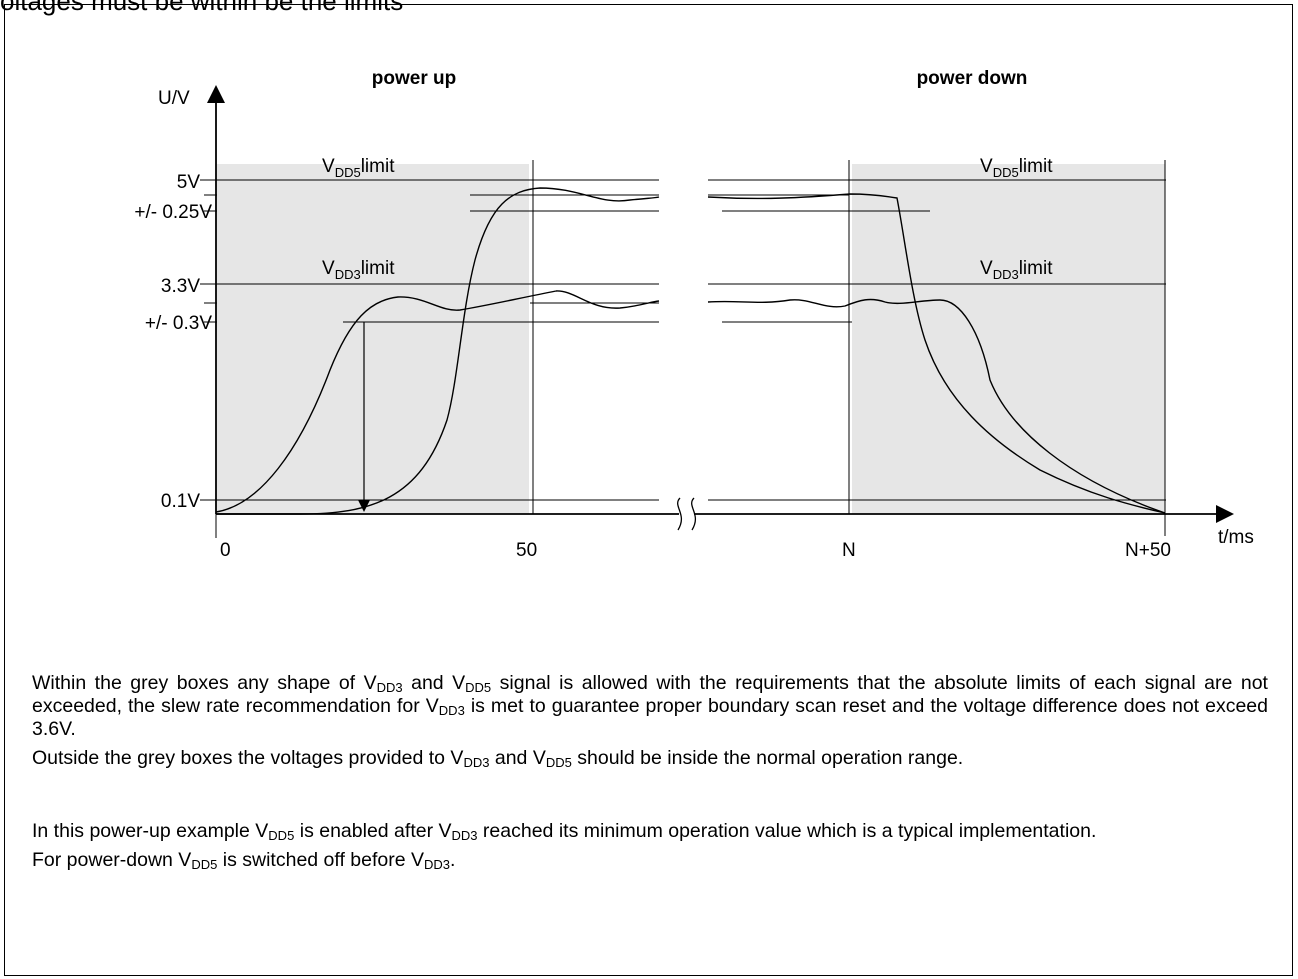  Describe the element at coordinates (1236, 537) in the screenshot. I see `x-axis-label: t/ms` at that location.